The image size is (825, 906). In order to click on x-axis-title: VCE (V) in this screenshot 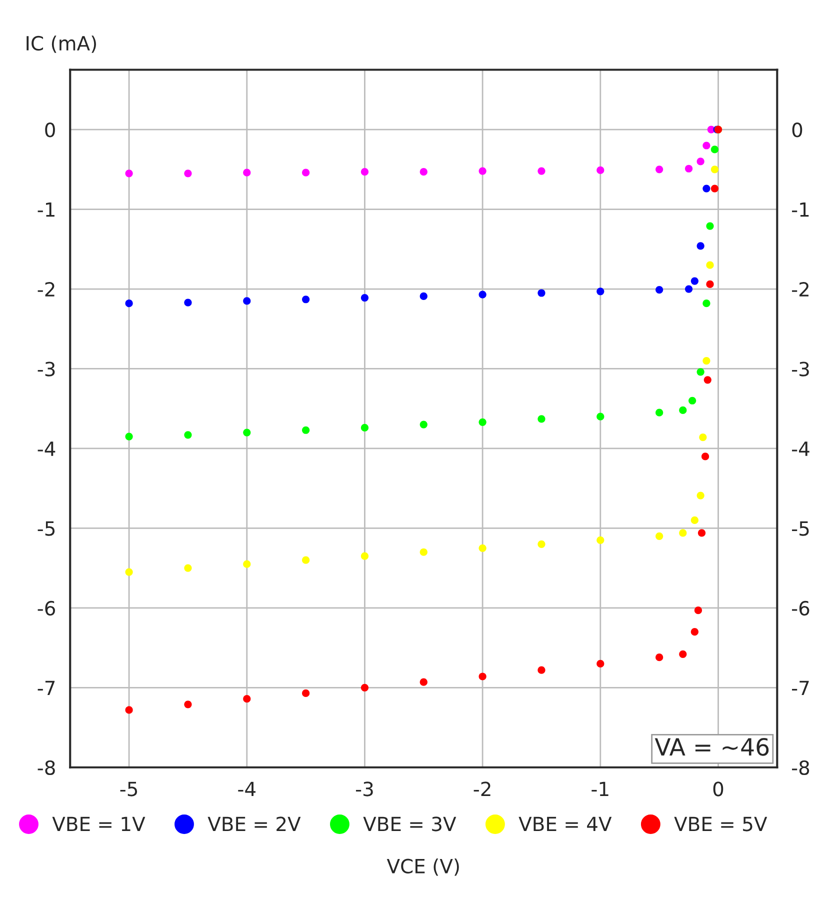, I will do `click(422, 867)`.